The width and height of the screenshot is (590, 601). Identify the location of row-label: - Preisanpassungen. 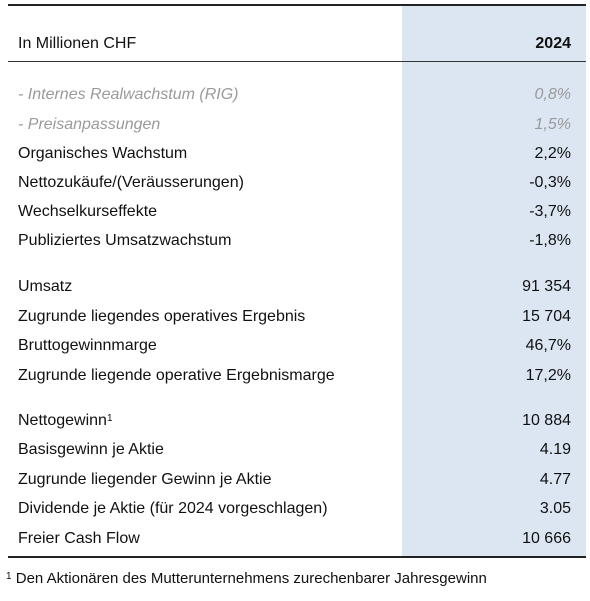
(89, 124).